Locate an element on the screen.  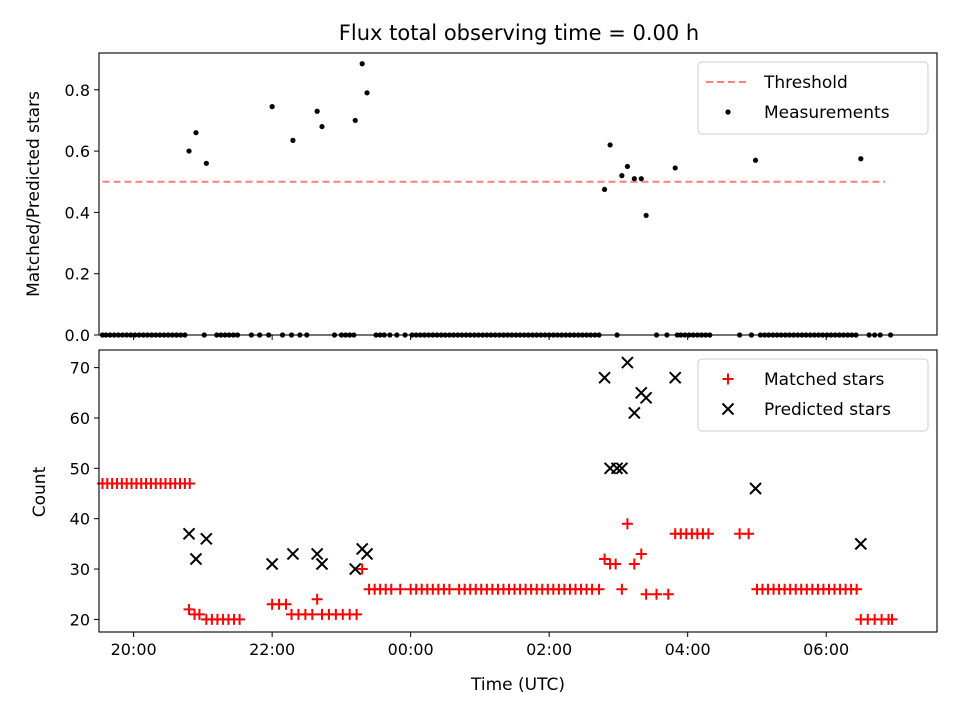
legend: Matched stars Predicted stars is located at coordinates (813, 395).